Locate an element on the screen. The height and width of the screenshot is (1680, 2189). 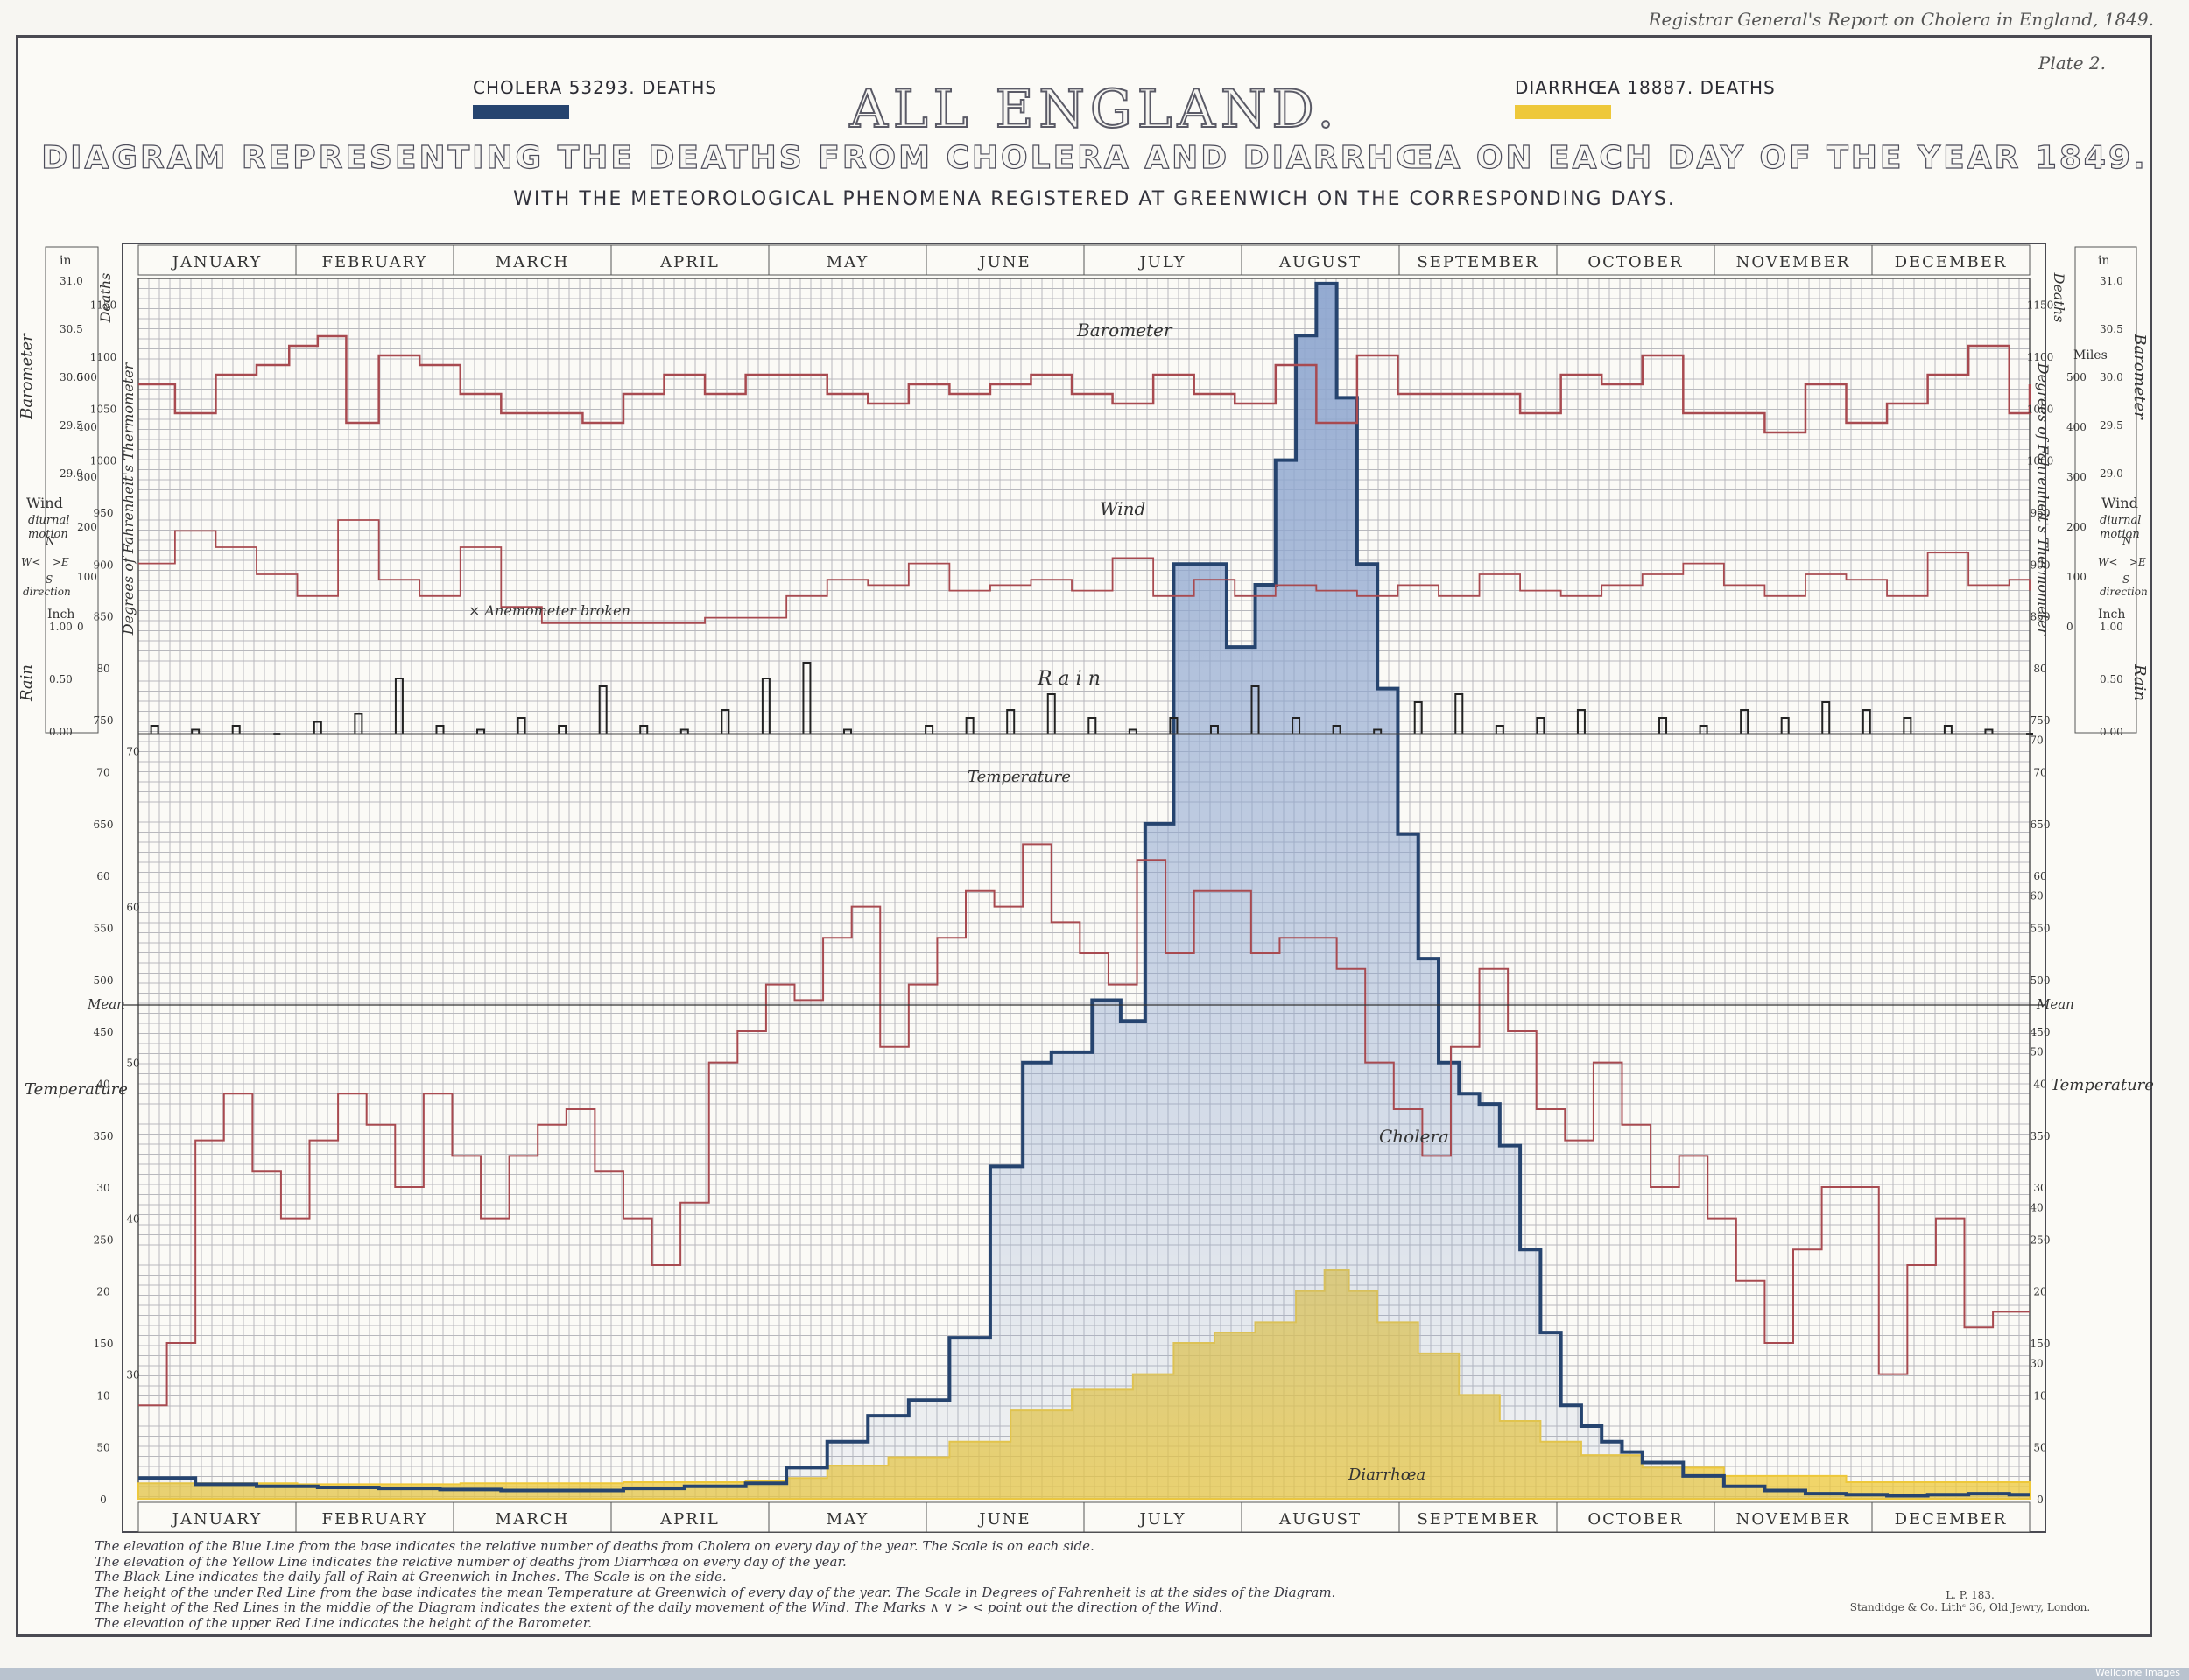
page-title: ALL ENGLAND. is located at coordinates (1094, 109).